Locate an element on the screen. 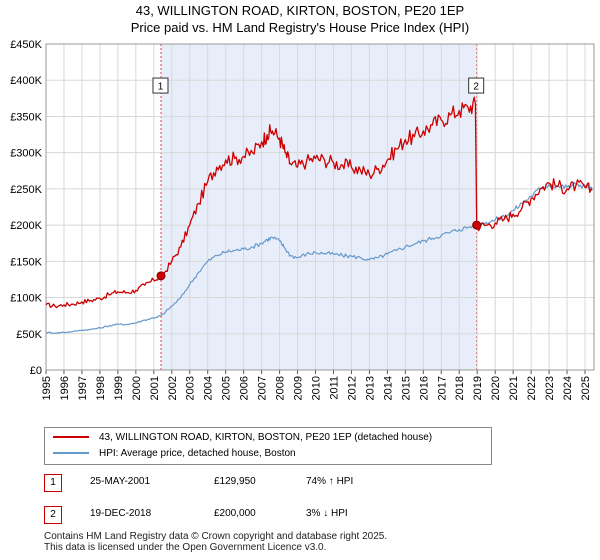 The width and height of the screenshot is (600, 560). legend-swatch-hpi is located at coordinates (71, 453).